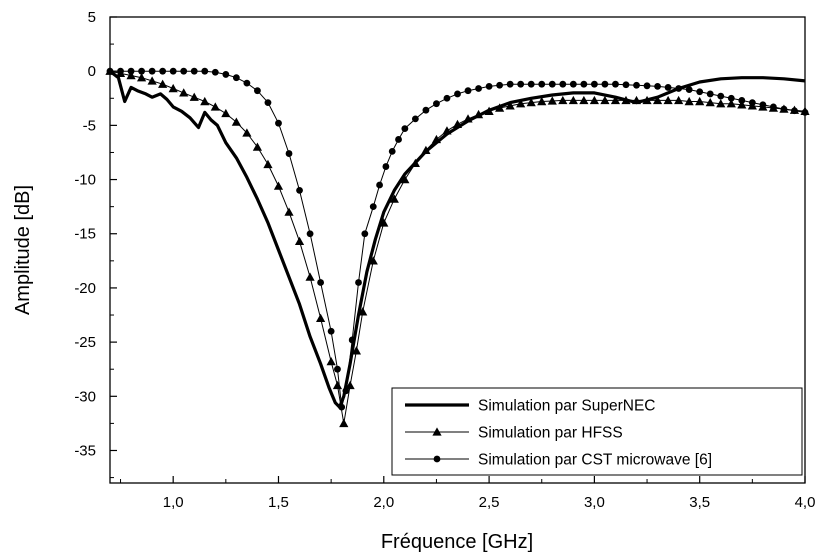 The image size is (820, 558). Describe the element at coordinates (85, 288) in the screenshot. I see `y-tick-label: -20` at that location.